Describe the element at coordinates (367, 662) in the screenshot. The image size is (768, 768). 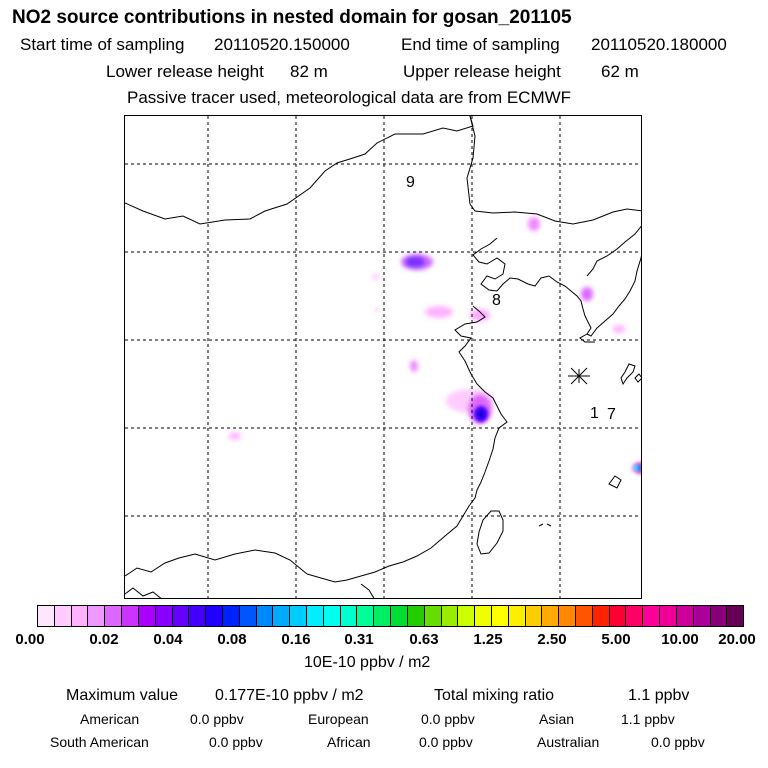
I see `colorbar-unit: 10E-10 ppbv / m2` at that location.